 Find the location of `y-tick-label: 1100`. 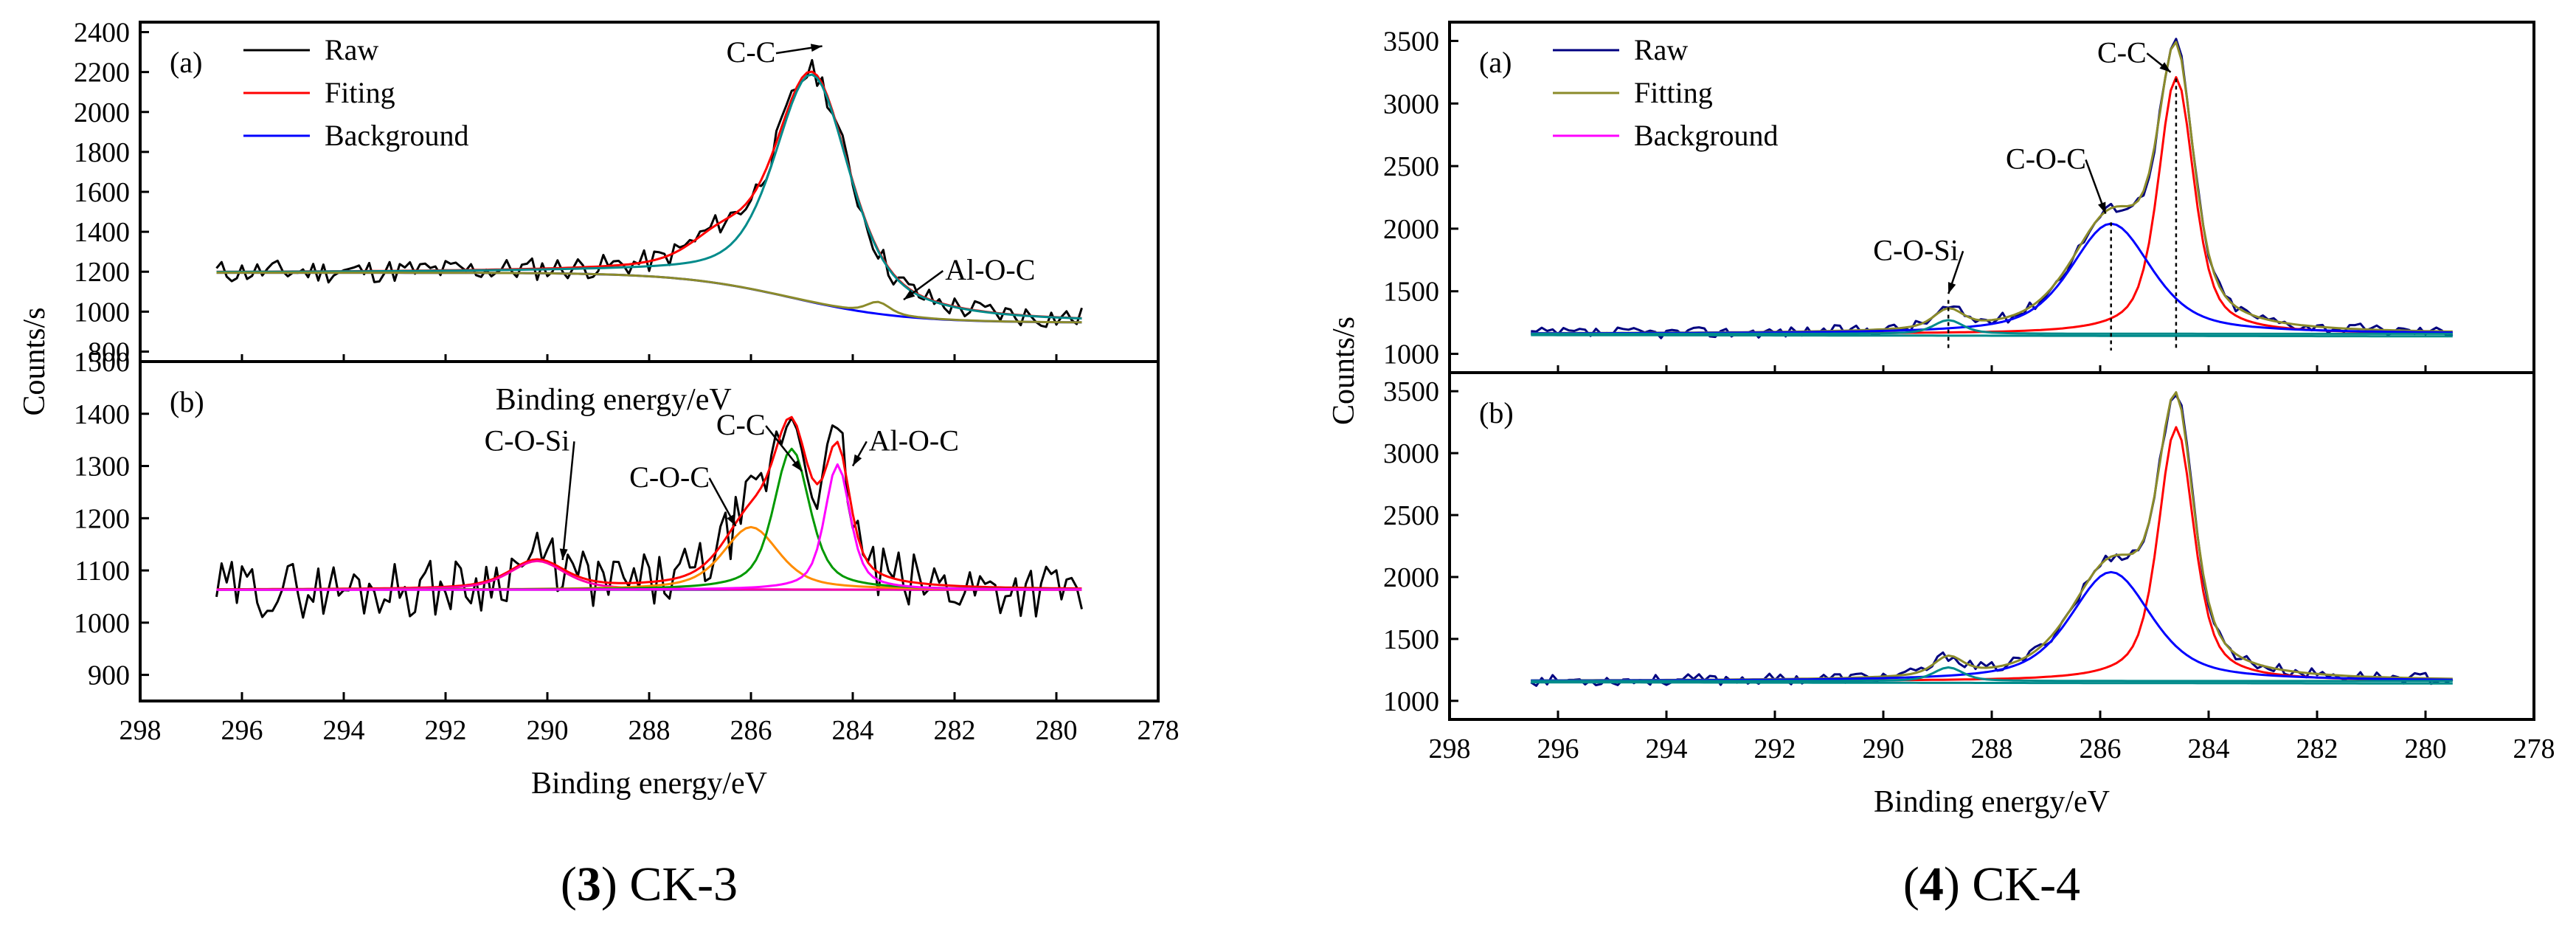

y-tick-label: 1100 is located at coordinates (103, 571).